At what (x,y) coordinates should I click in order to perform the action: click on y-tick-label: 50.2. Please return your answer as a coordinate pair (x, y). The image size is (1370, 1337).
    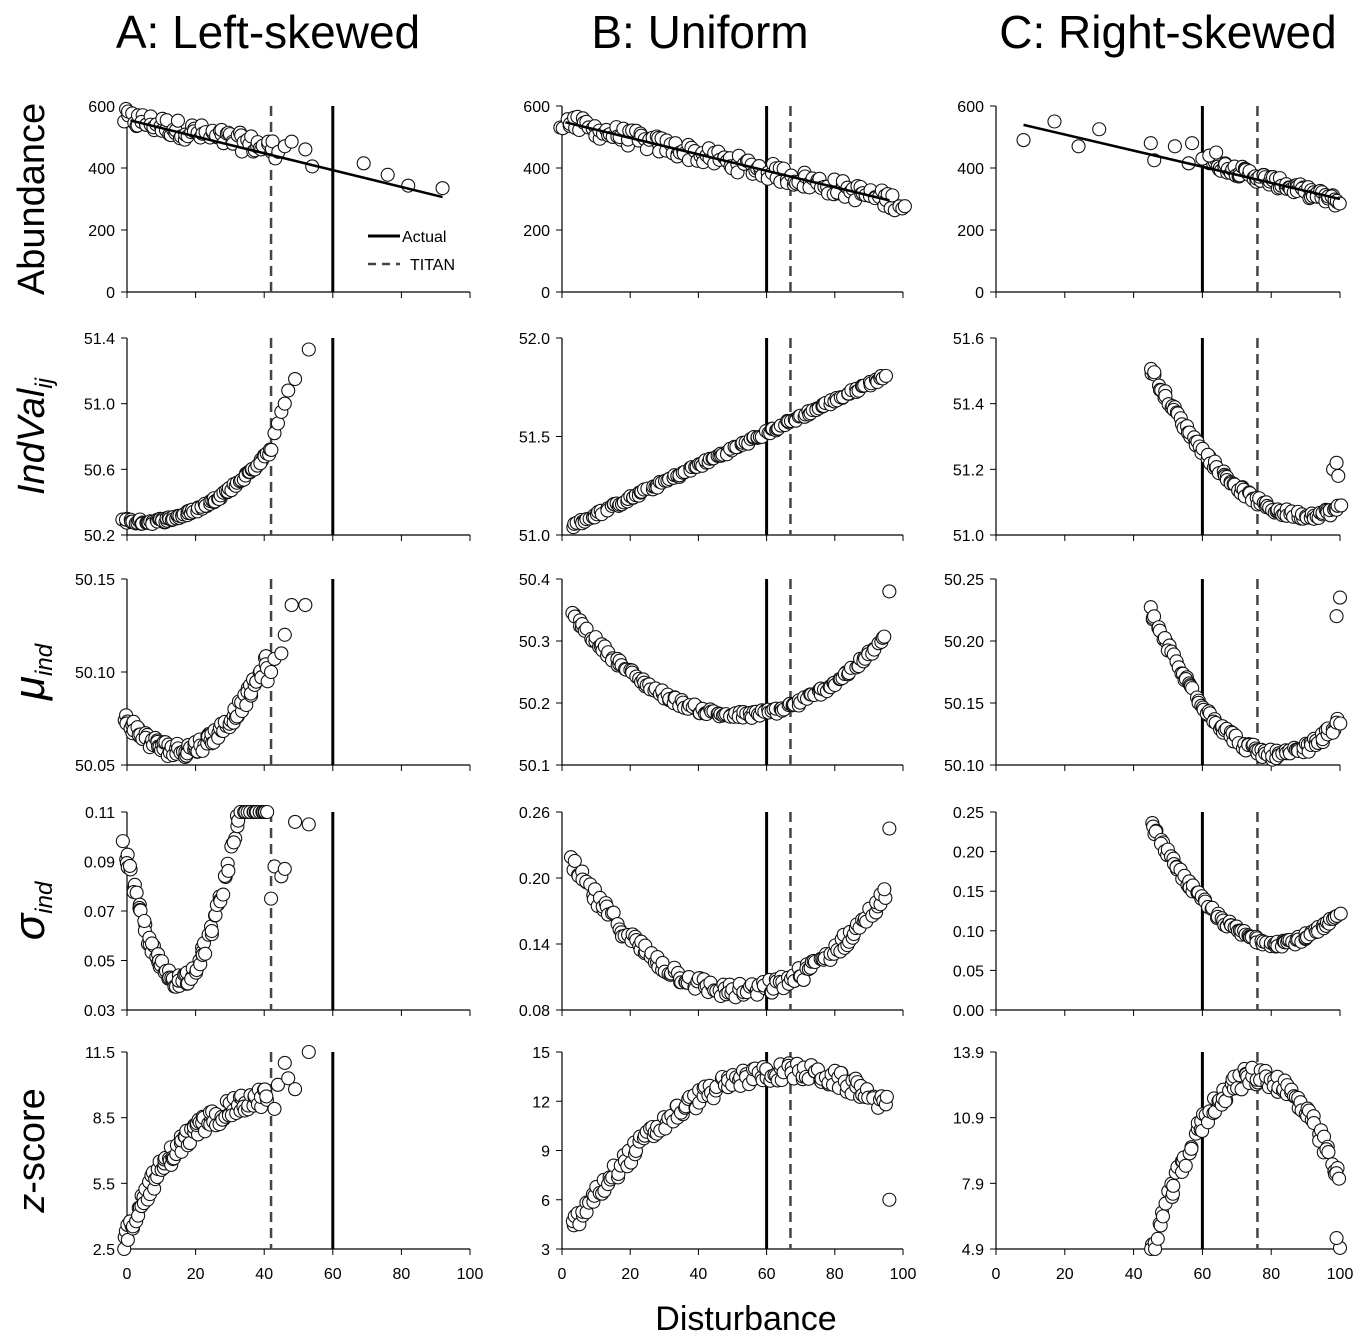
    Looking at the image, I should click on (534, 704).